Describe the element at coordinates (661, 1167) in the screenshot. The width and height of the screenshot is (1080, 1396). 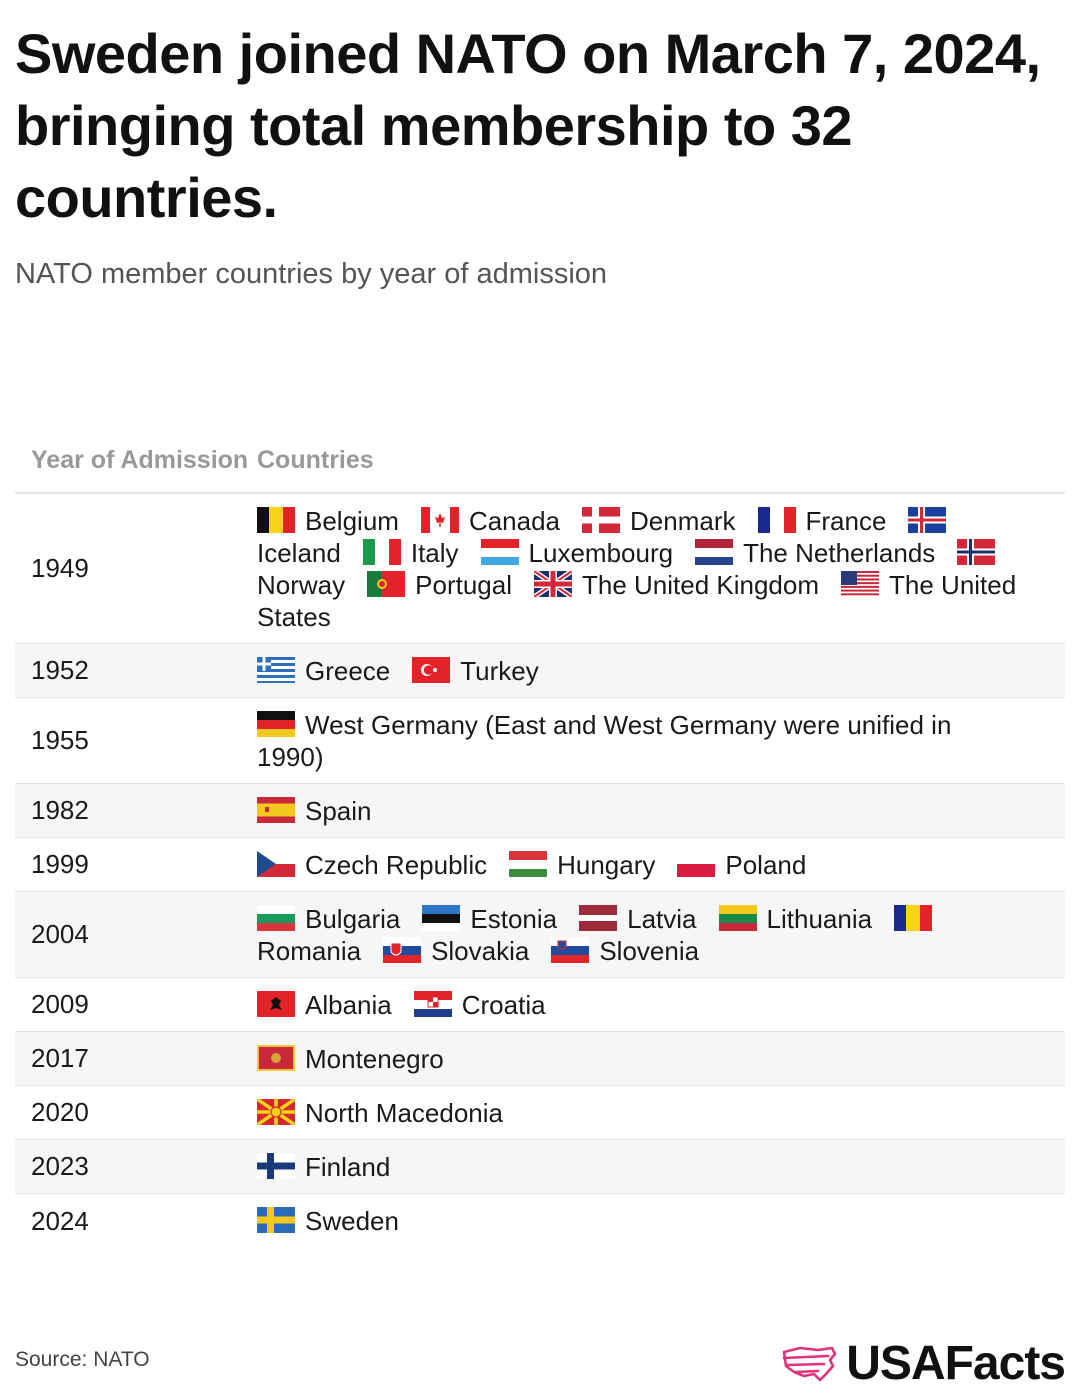
I see `countries-cell: Finland` at that location.